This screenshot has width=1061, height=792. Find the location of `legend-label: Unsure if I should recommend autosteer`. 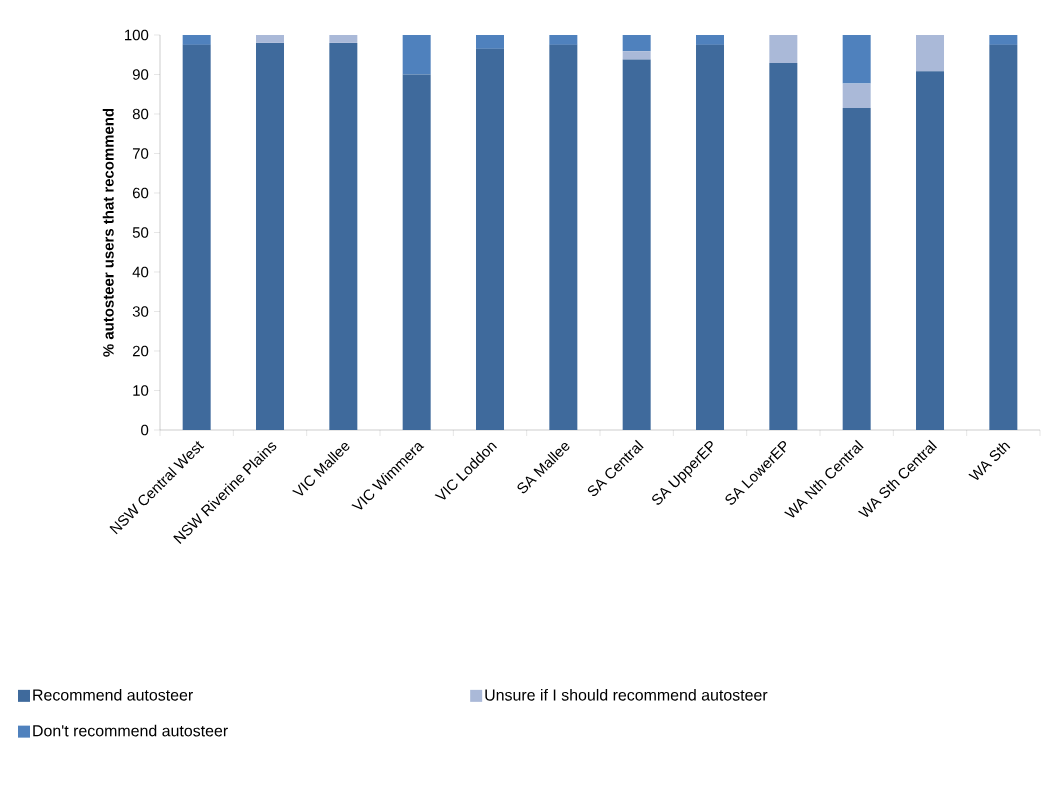

legend-label: Unsure if I should recommend autosteer is located at coordinates (626, 694).